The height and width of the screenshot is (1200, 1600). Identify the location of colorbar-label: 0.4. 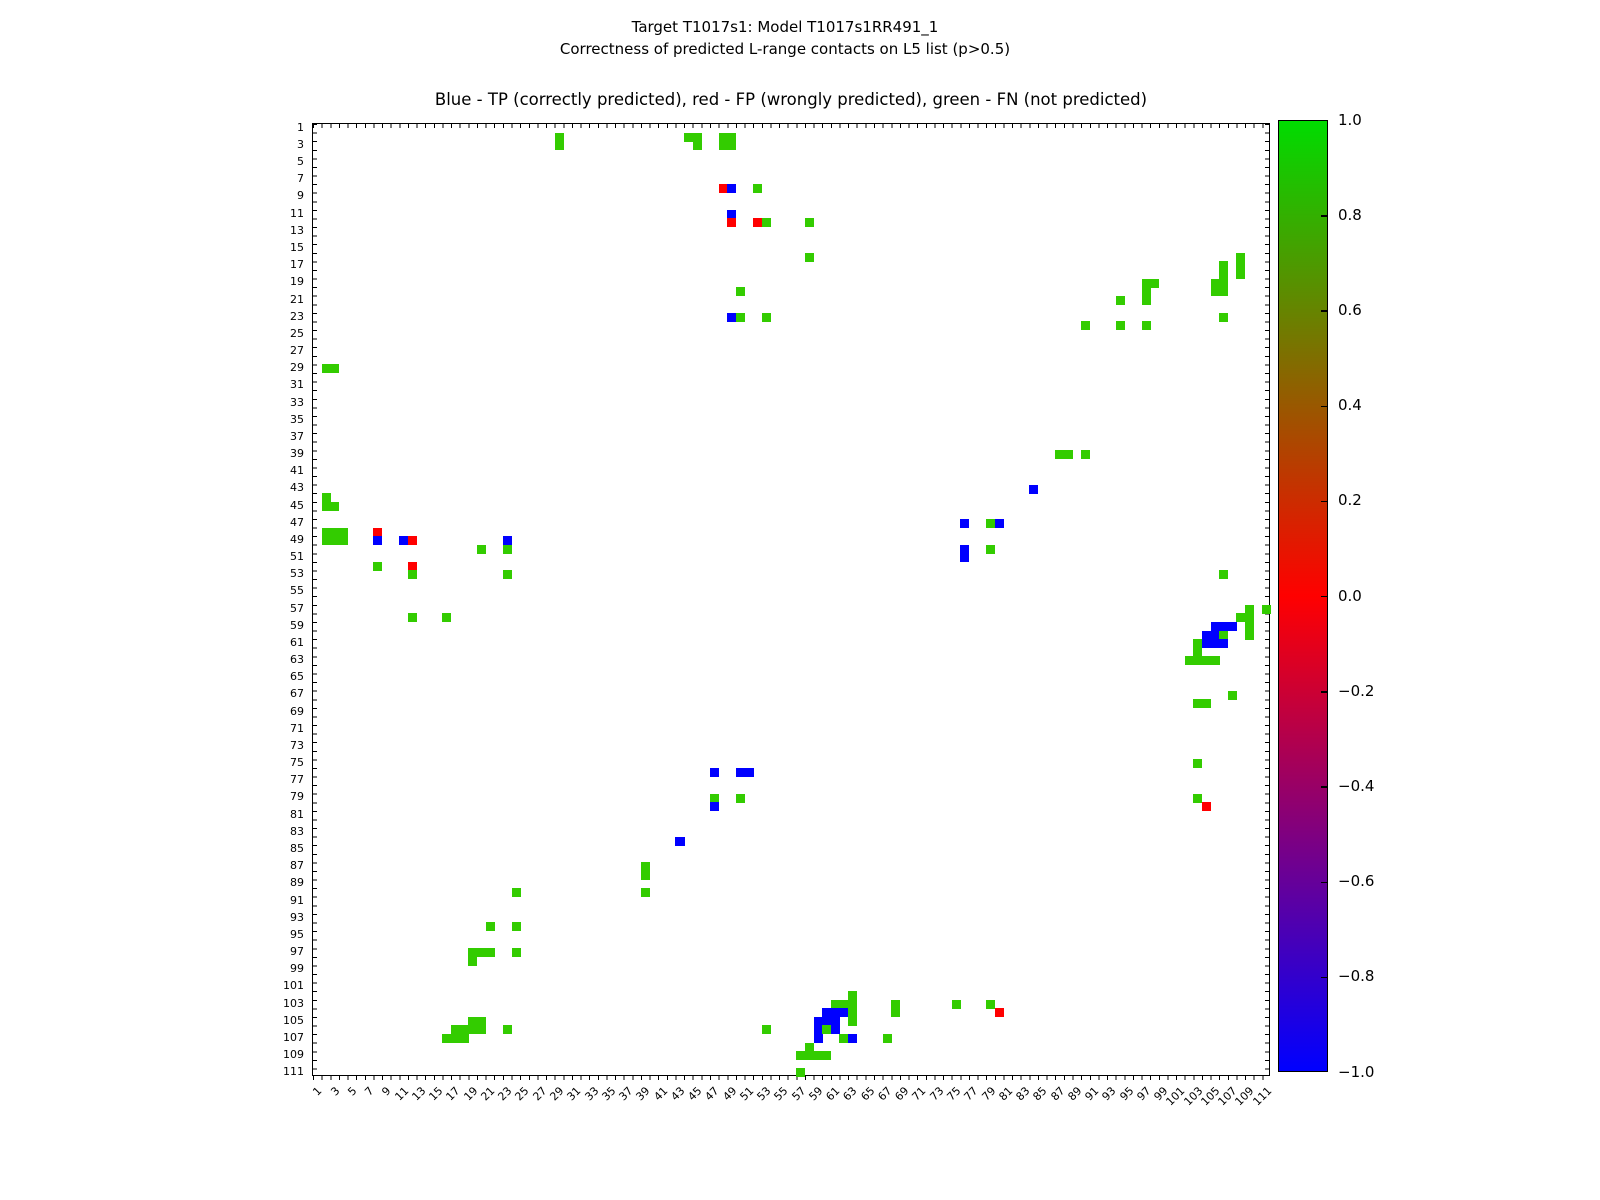
(1350, 405).